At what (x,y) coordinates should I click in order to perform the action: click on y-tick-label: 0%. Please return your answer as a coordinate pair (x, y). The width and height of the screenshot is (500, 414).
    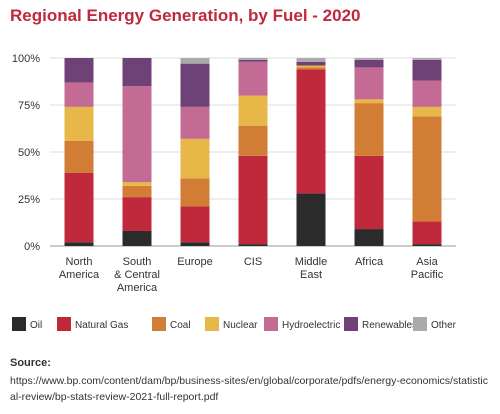
    Looking at the image, I should click on (32, 247).